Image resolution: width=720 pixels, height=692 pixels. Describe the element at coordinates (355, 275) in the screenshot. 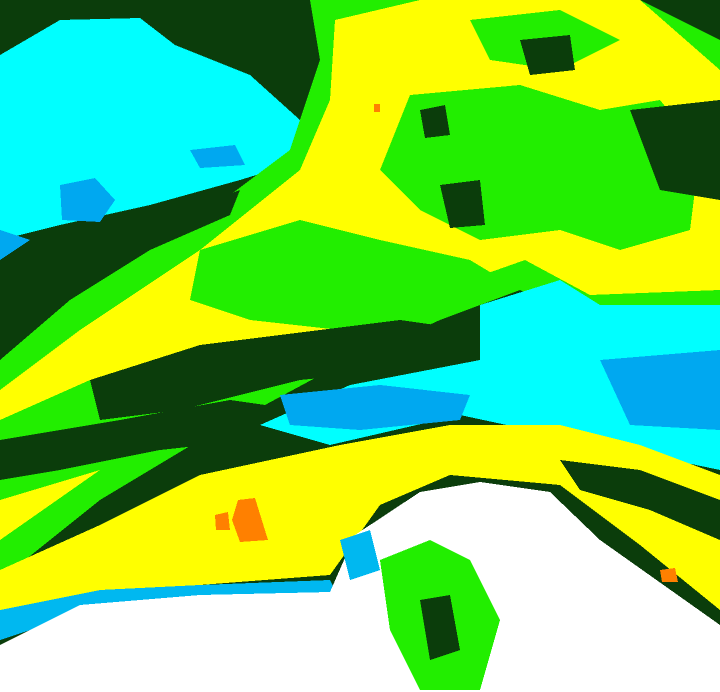

I see `green-patch` at that location.